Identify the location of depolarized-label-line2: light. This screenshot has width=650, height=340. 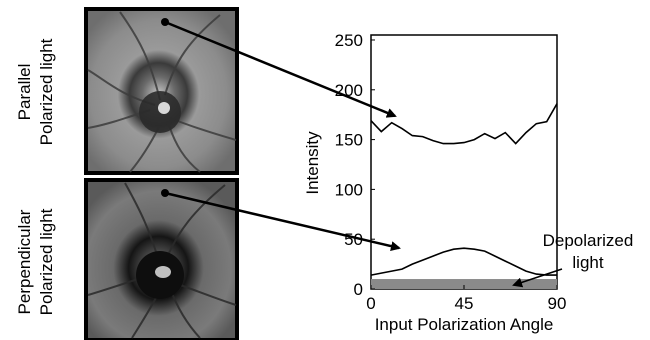
(587, 262).